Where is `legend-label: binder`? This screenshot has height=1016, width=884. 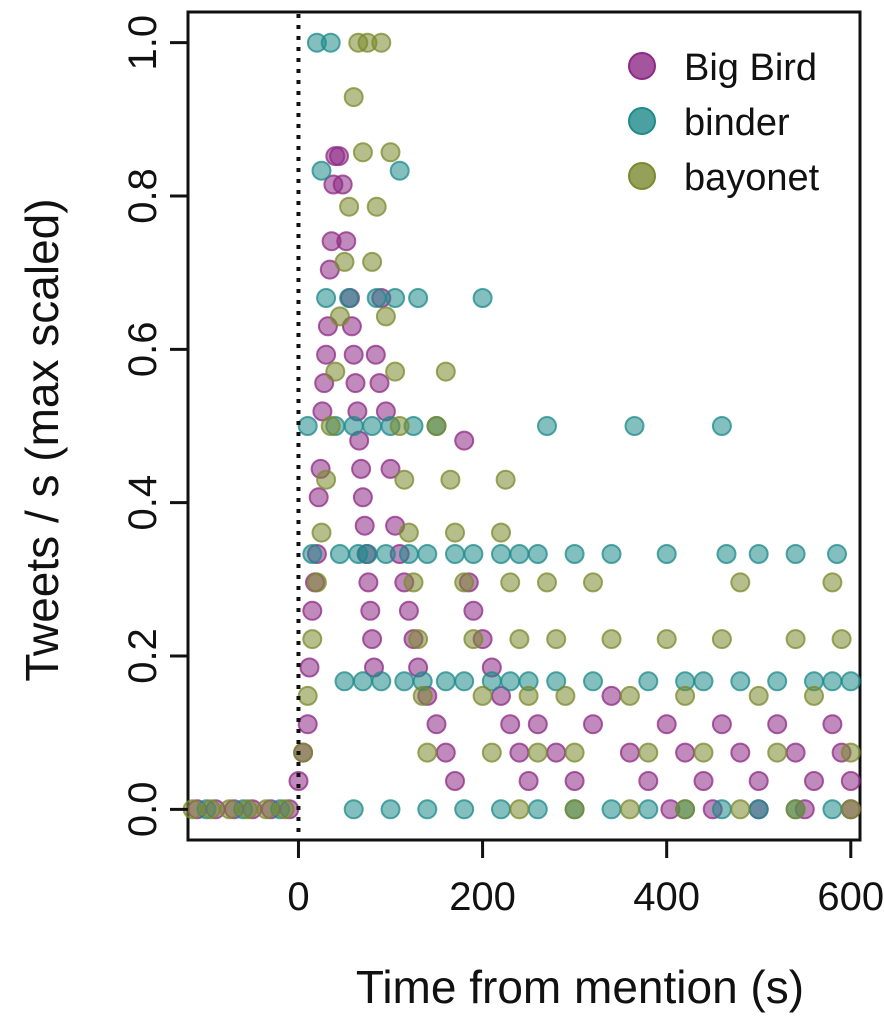
legend-label: binder is located at coordinates (737, 123).